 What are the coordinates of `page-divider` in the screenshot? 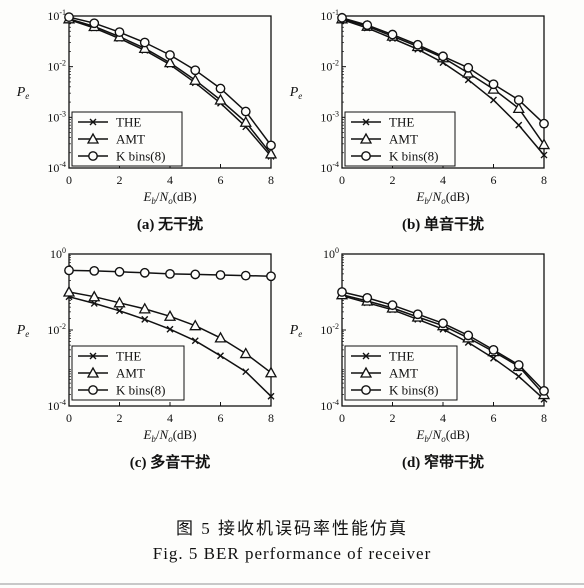 It's located at (292, 584).